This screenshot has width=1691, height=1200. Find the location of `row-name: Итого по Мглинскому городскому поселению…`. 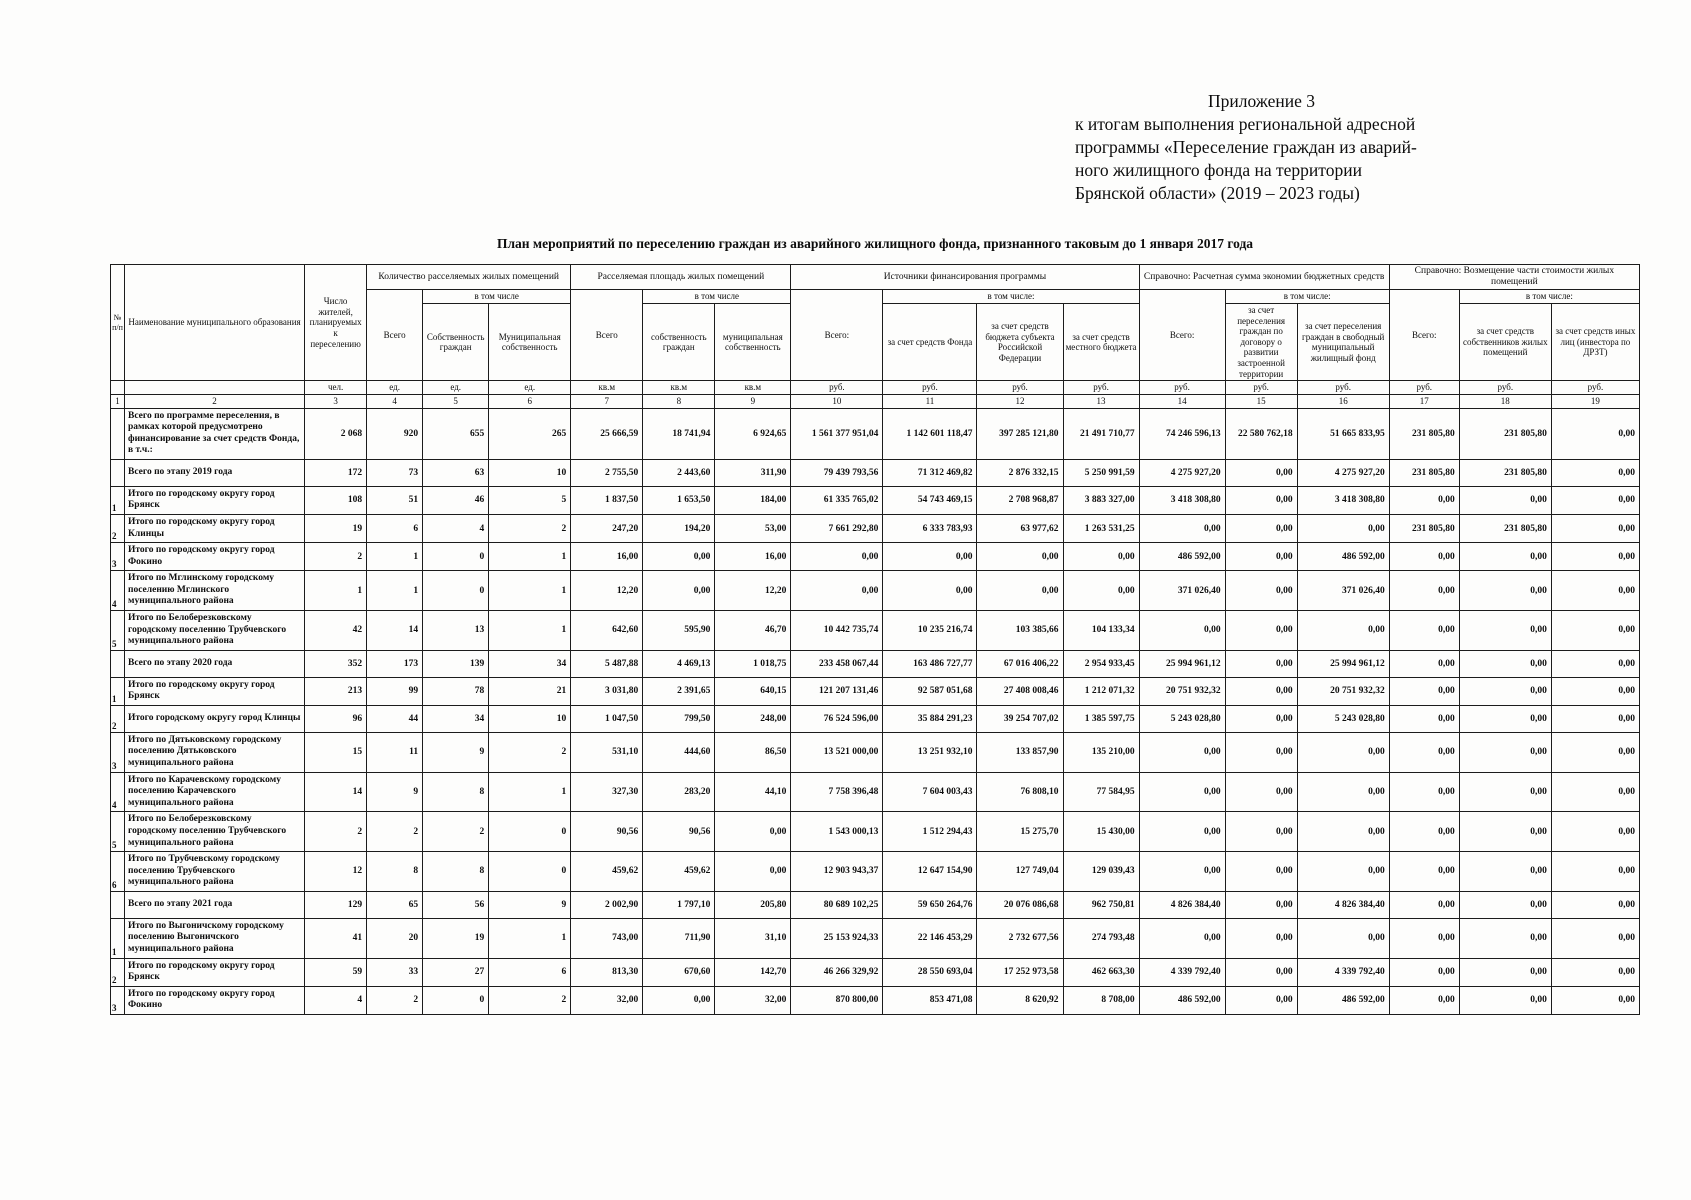

row-name: Итого по Мглинскому городскому поселению… is located at coordinates (214, 591).